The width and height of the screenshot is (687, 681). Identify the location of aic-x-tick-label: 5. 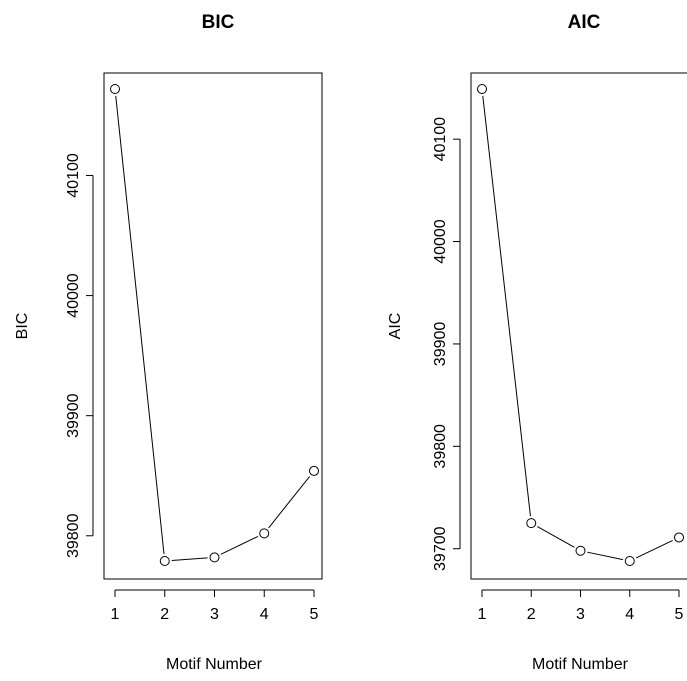
(679, 614).